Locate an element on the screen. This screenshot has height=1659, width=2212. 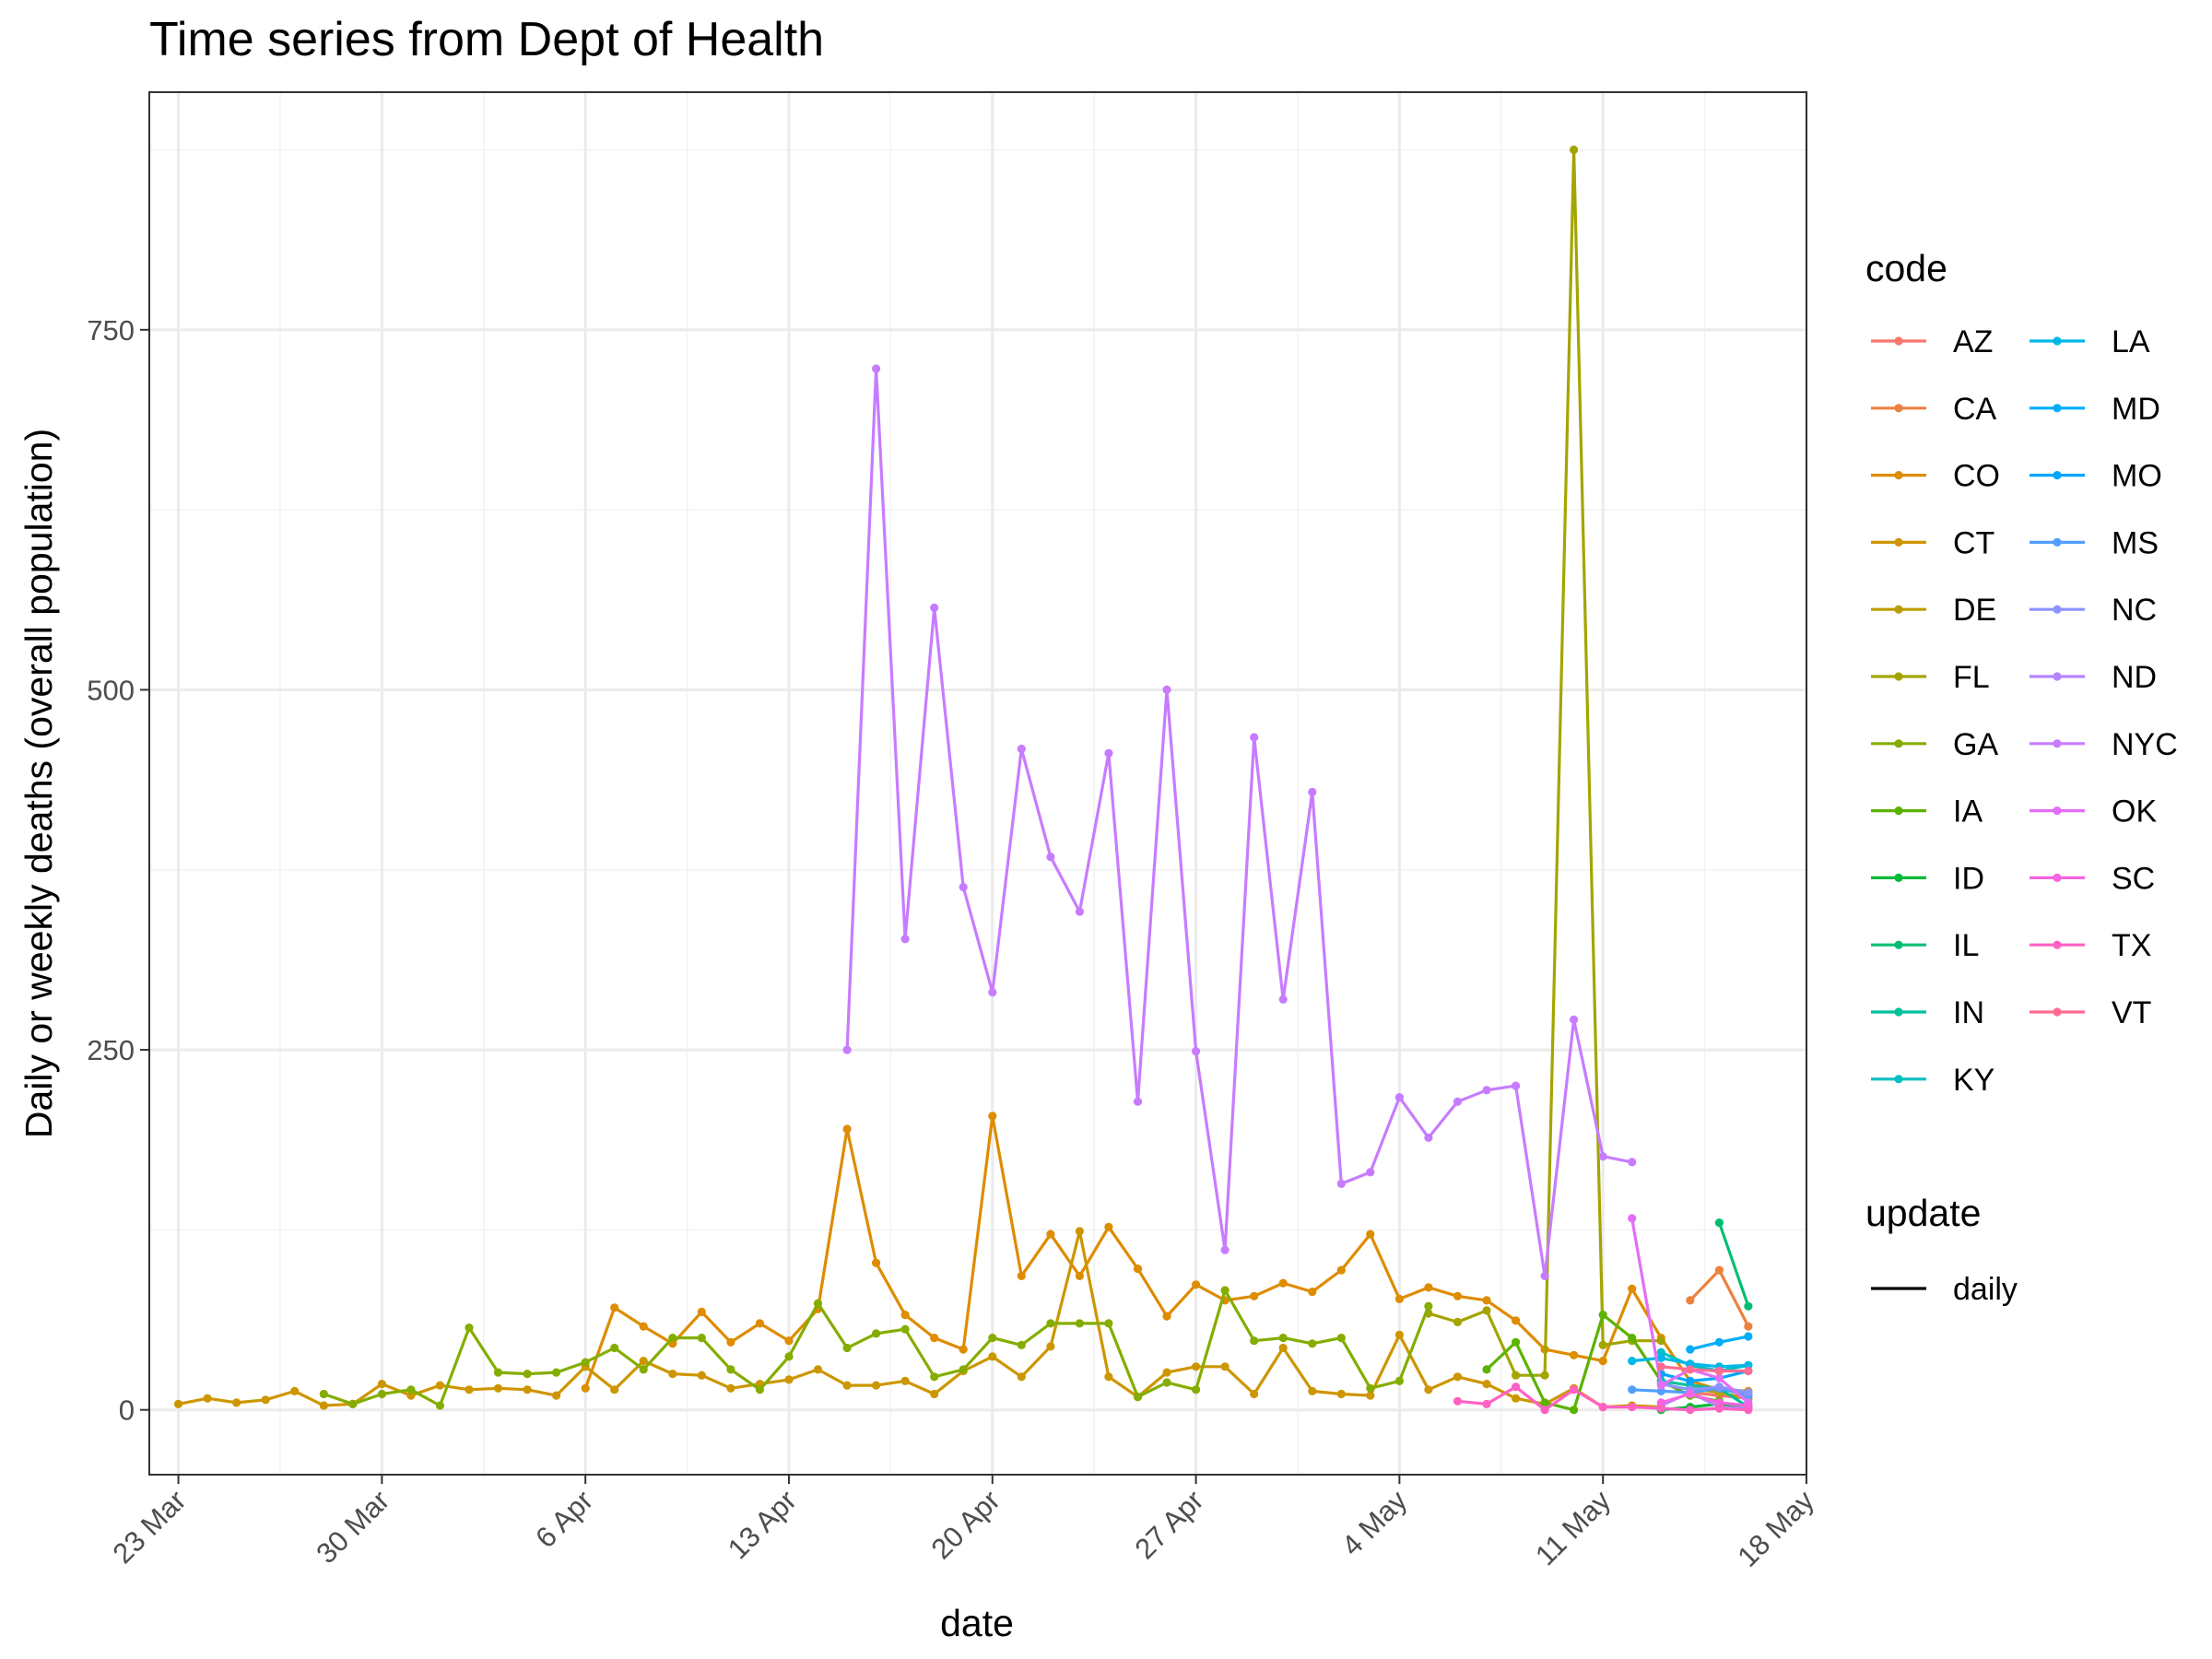
legend-label-DE: DE is located at coordinates (1974, 610).